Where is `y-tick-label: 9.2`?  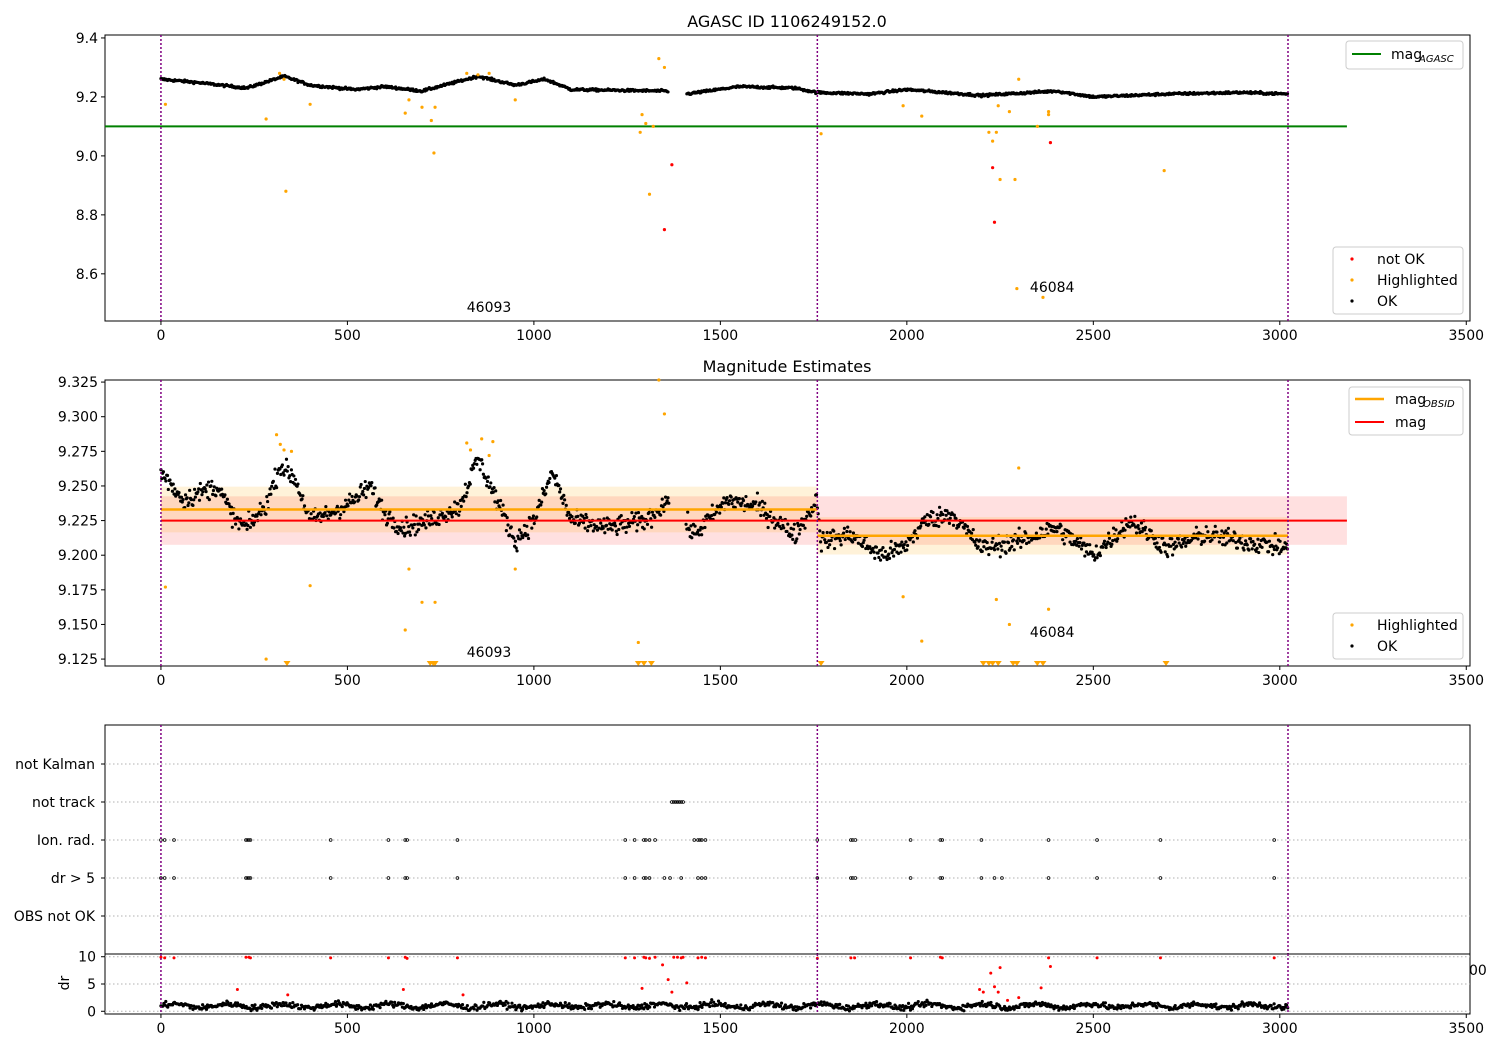 y-tick-label: 9.2 is located at coordinates (87, 98).